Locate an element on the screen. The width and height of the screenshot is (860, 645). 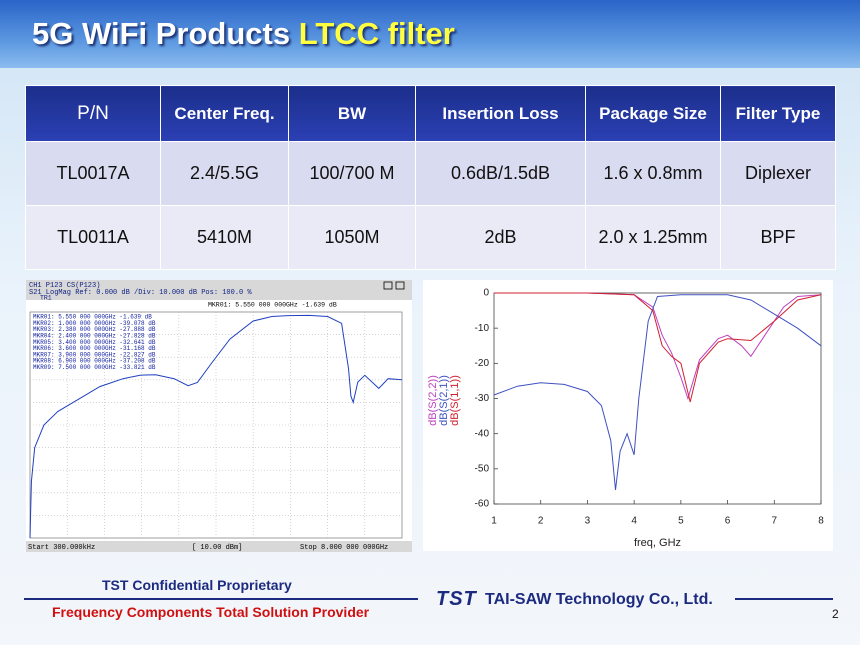
table-cell: 2dB is located at coordinates (500, 237).